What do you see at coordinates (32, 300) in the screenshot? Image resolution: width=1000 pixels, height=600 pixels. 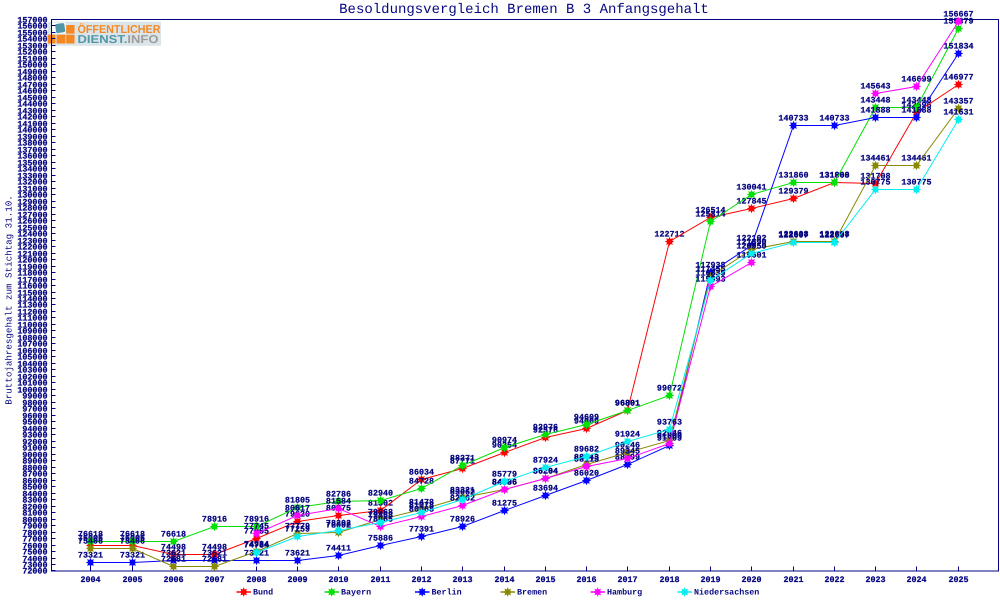 I see `svg-text: 114000` at bounding box center [32, 300].